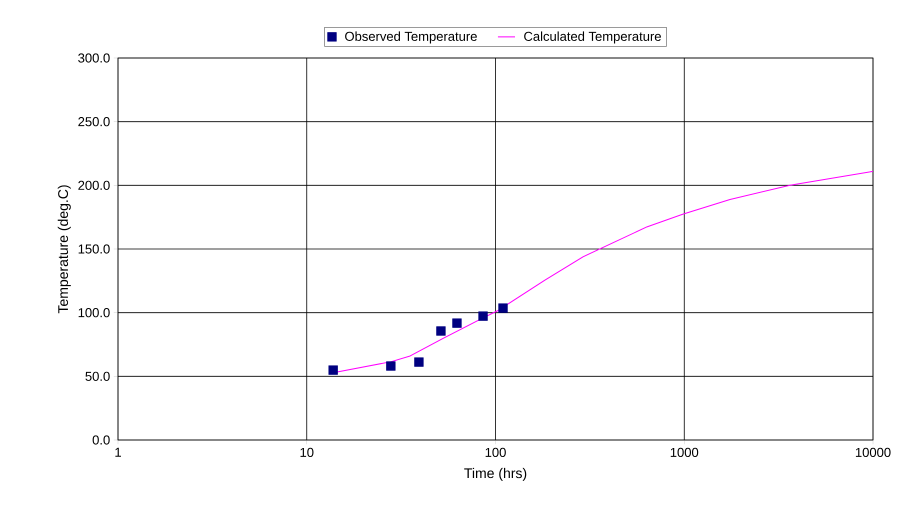 The height and width of the screenshot is (515, 899). I want to click on x-tick-label: 1000, so click(684, 453).